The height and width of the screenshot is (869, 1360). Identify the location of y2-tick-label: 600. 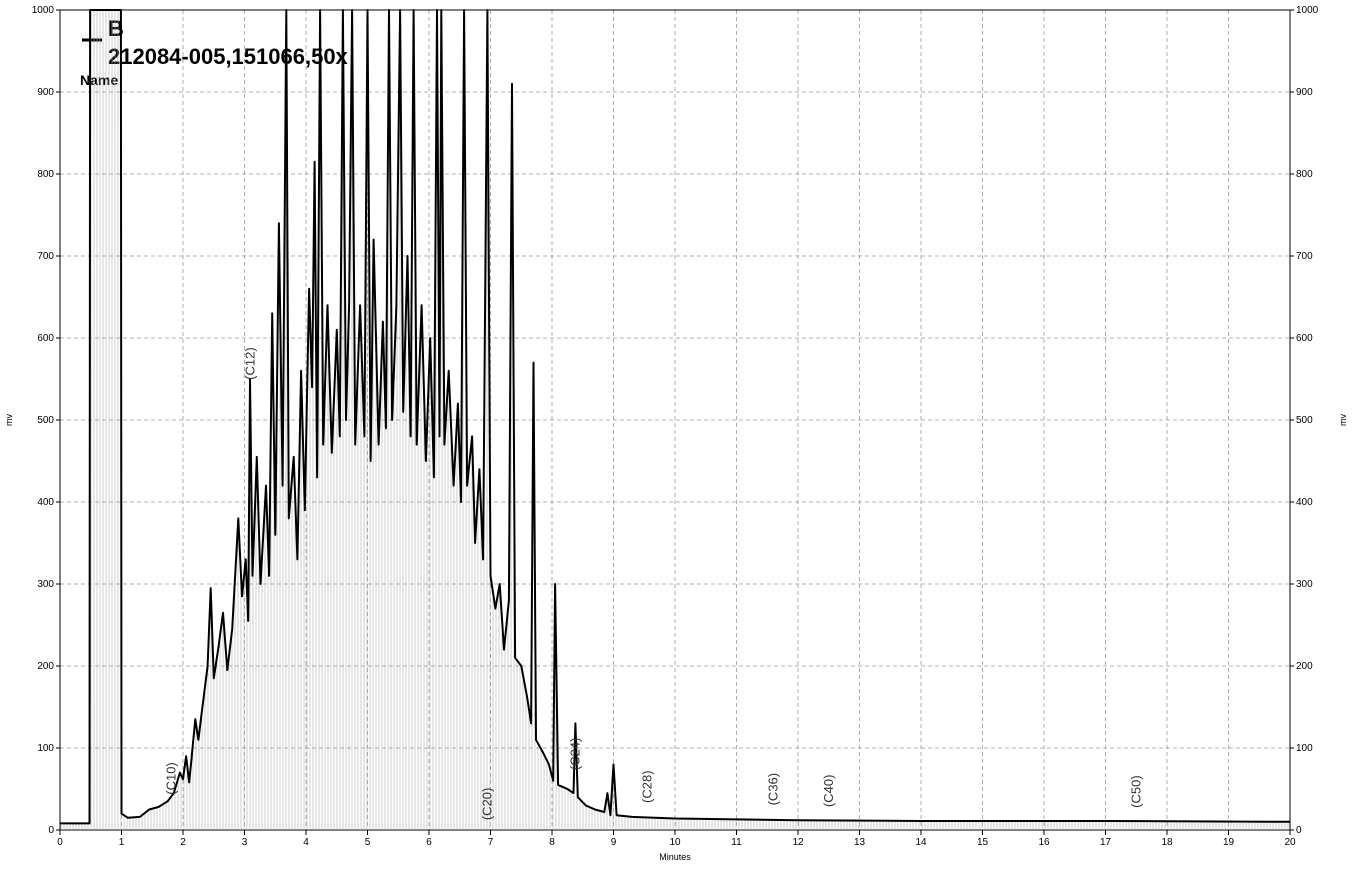
(1304, 338).